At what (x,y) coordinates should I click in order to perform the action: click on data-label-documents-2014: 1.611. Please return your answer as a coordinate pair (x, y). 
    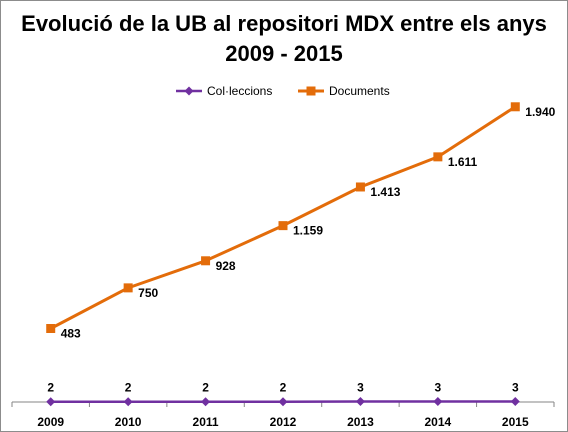
    Looking at the image, I should click on (463, 162).